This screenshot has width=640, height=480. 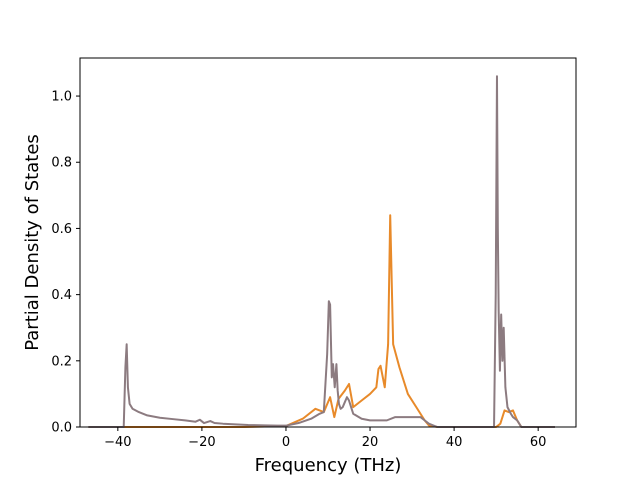 I want to click on x-tick-label: 20, so click(x=370, y=442).